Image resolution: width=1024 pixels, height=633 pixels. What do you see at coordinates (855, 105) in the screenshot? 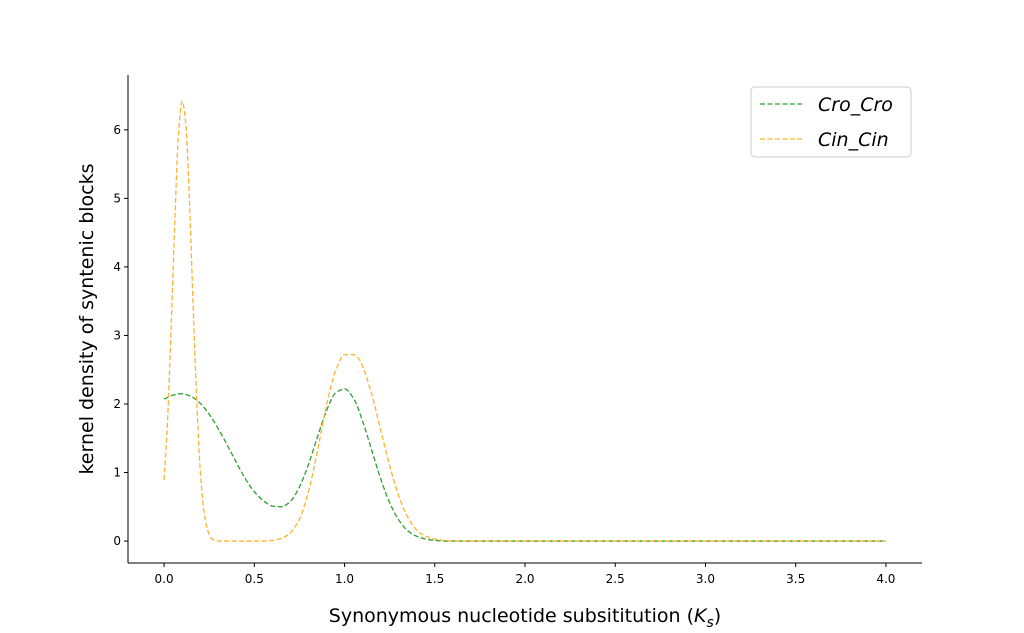
I see `legend-label-cro-cro: Cro_Cro` at bounding box center [855, 105].